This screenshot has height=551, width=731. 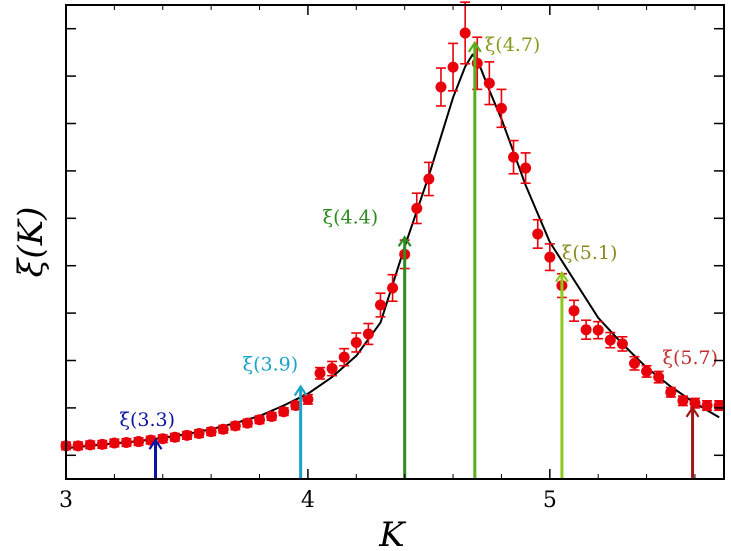 I want to click on y-axis-label: ξ(K), so click(x=31, y=242).